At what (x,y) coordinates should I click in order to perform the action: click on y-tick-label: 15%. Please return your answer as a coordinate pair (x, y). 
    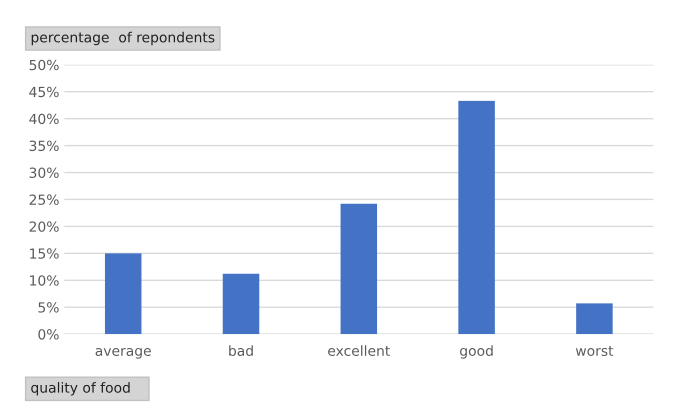
    Looking at the image, I should click on (44, 253).